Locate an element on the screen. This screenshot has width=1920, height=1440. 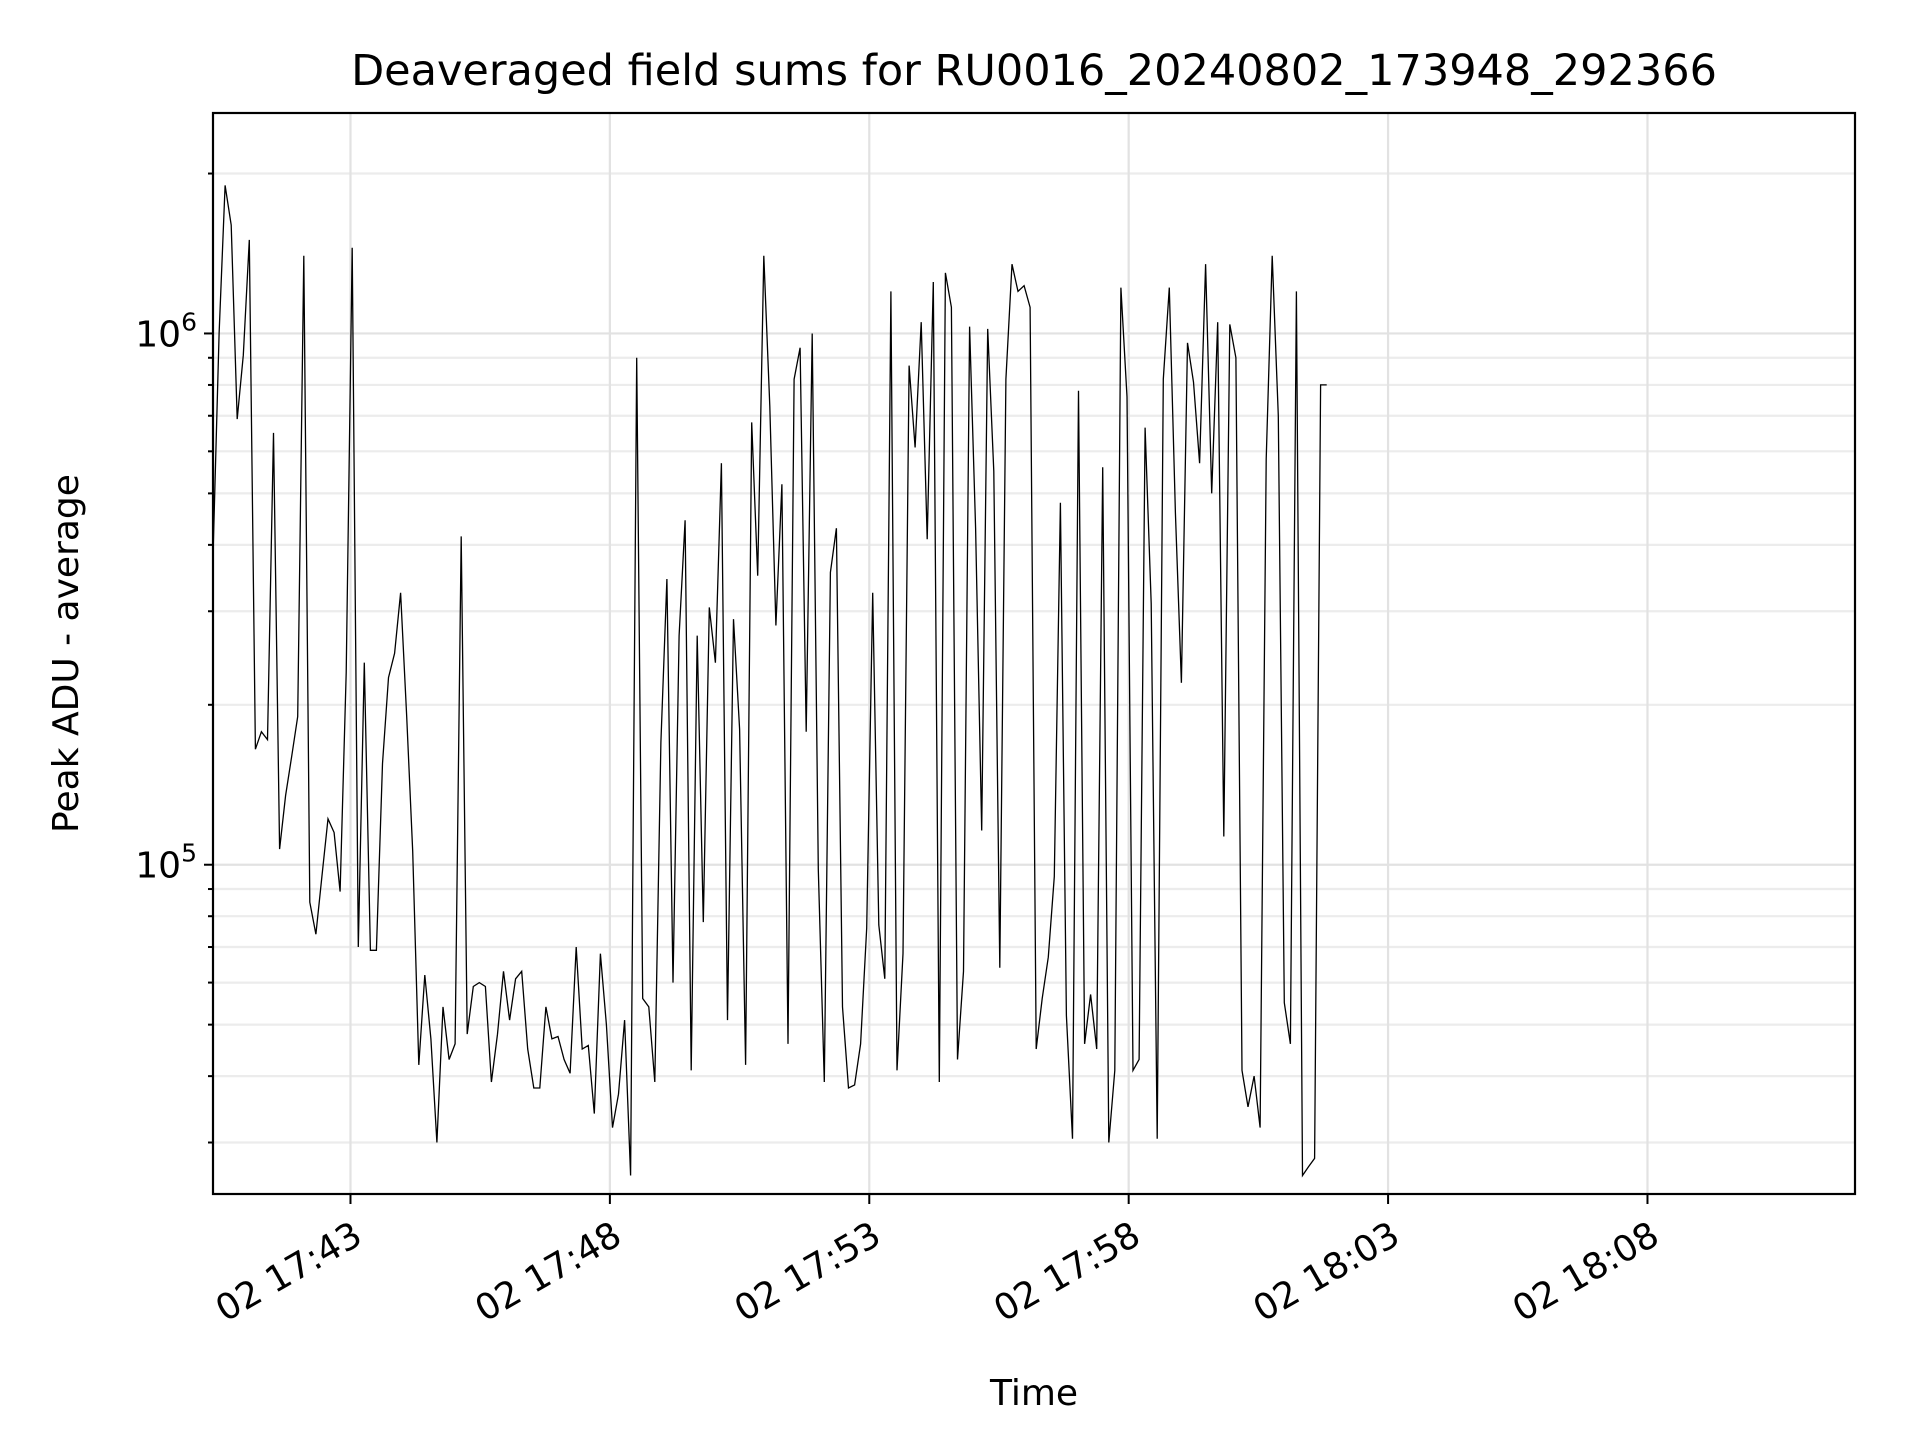
x-axis-label: Time is located at coordinates (1033, 1393).